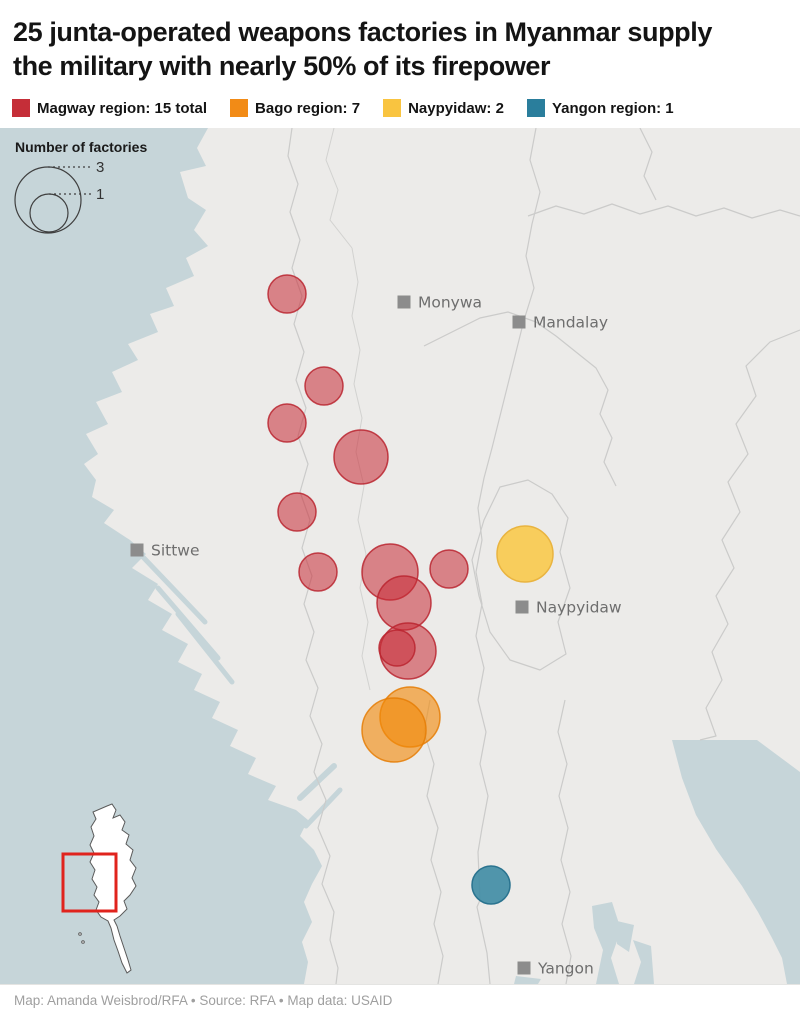  Describe the element at coordinates (122, 108) in the screenshot. I see `legend-label: Magway region: 15 total` at that location.